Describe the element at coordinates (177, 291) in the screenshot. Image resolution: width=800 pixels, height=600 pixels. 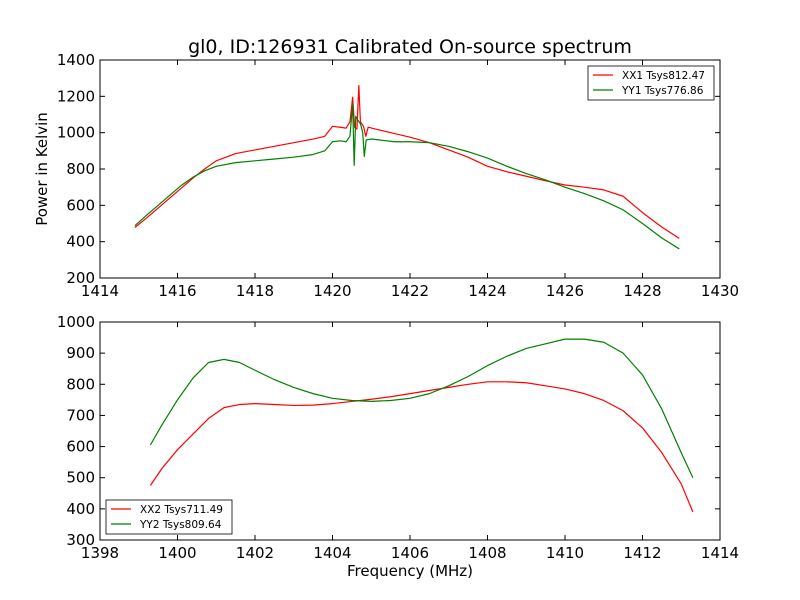
I see `x-tick-label: 1416` at that location.